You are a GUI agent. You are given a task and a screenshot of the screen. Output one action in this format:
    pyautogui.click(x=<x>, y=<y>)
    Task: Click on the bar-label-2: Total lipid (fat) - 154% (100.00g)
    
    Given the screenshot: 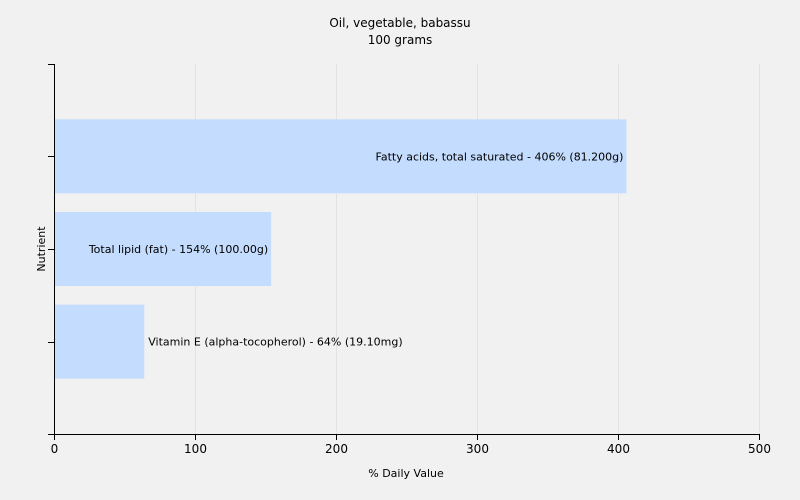 What is the action you would take?
    pyautogui.click(x=178, y=249)
    